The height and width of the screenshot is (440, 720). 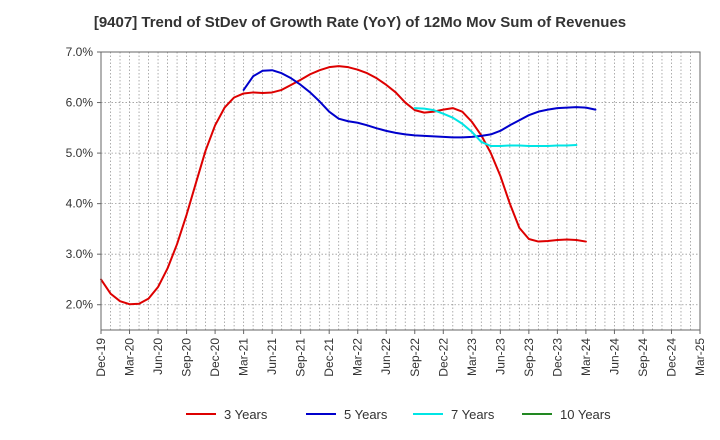 What do you see at coordinates (187, 357) in the screenshot?
I see `x-tick-label: Sep-20` at bounding box center [187, 357].